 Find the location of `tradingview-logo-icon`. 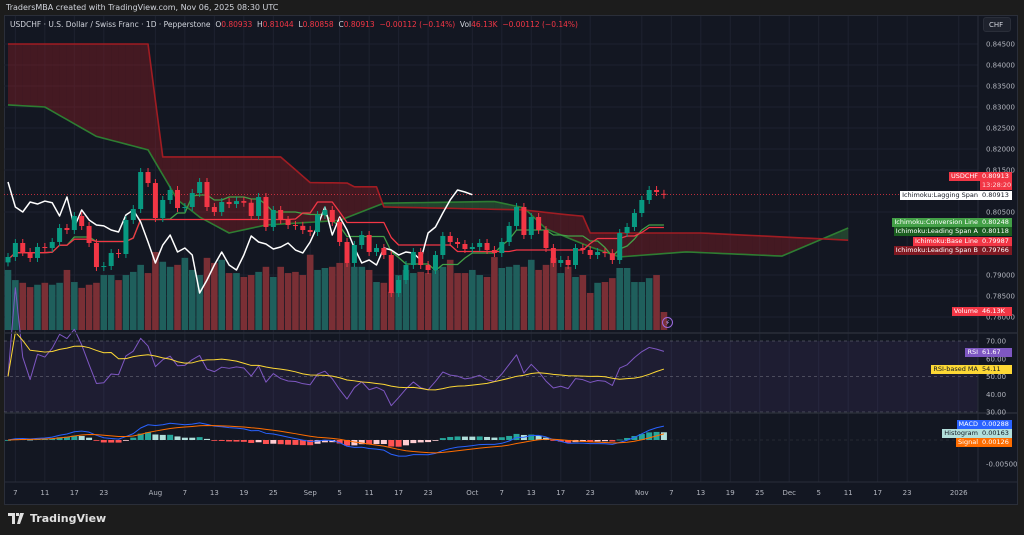

tradingview-logo-icon is located at coordinates (16, 518).